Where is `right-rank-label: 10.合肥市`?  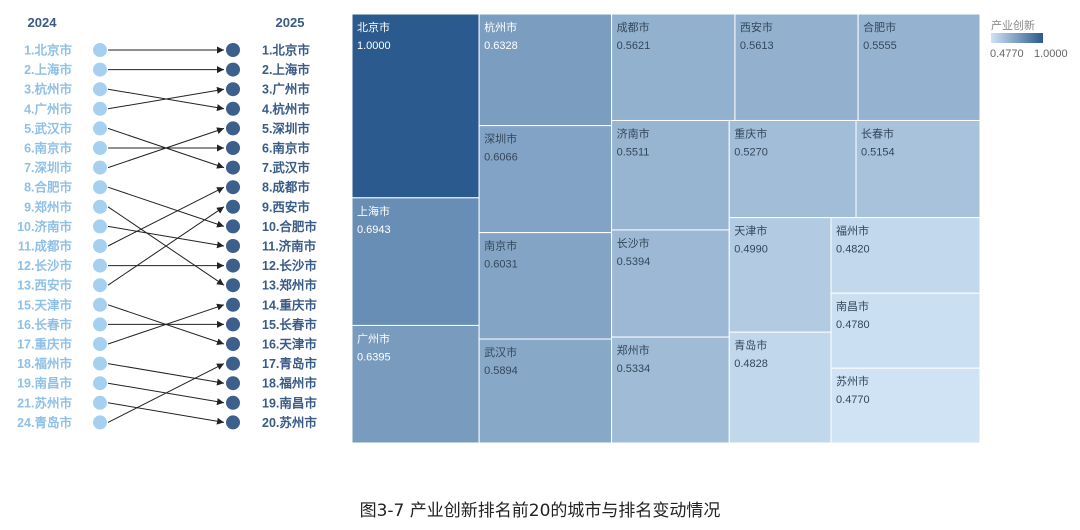
right-rank-label: 10.合肥市 is located at coordinates (289, 226).